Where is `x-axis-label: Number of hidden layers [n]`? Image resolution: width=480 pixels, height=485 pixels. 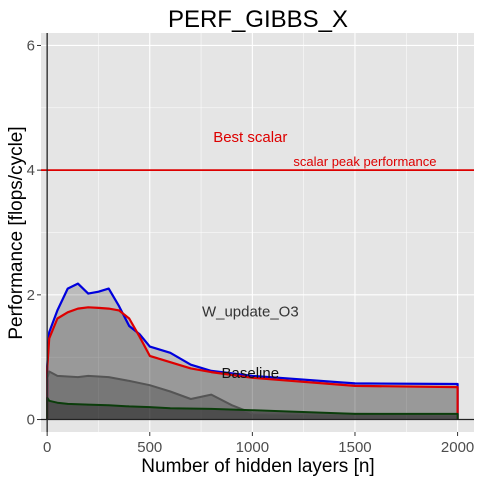 x-axis-label: Number of hidden layers [n] is located at coordinates (257, 466).